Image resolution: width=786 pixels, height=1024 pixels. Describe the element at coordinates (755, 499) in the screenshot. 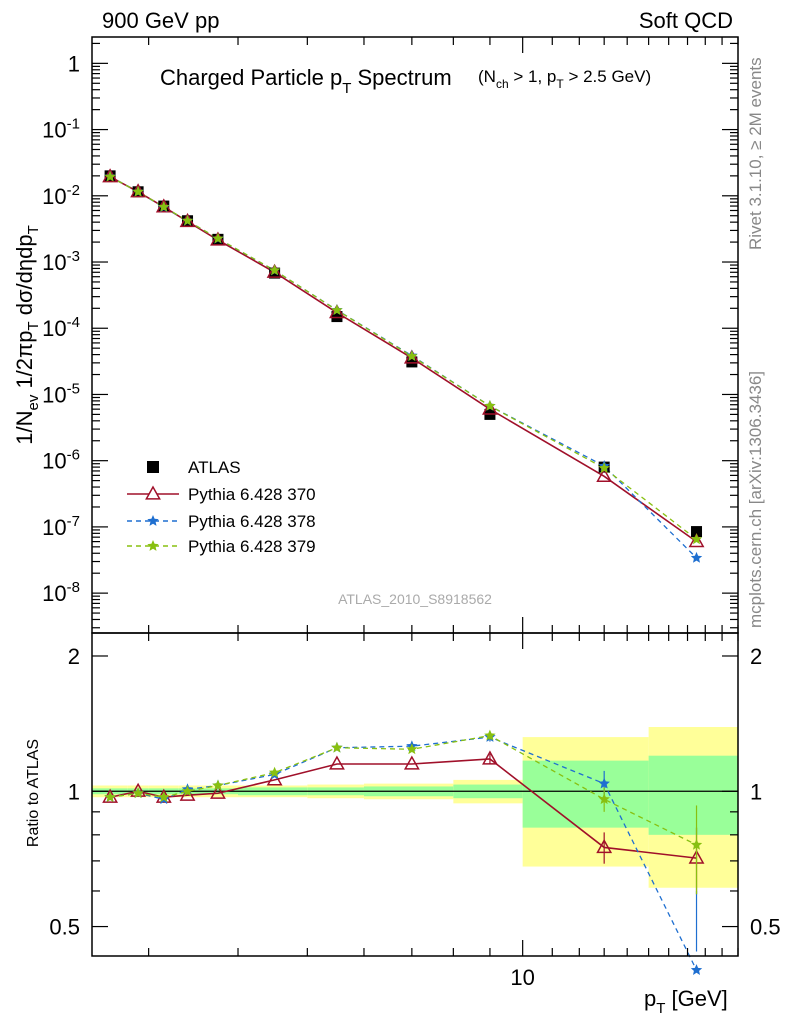

I see `side-source-label: mcplots.cern.ch [arXiv:1306.3436]` at that location.